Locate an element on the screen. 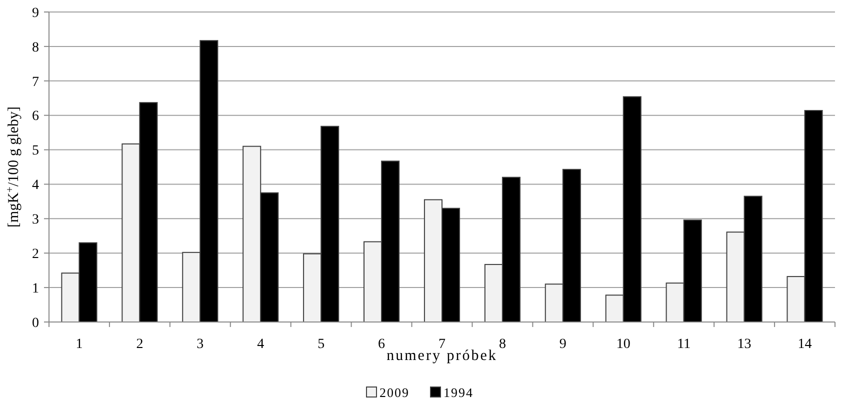 The width and height of the screenshot is (843, 408). y-tick-label: 8 is located at coordinates (35, 48).